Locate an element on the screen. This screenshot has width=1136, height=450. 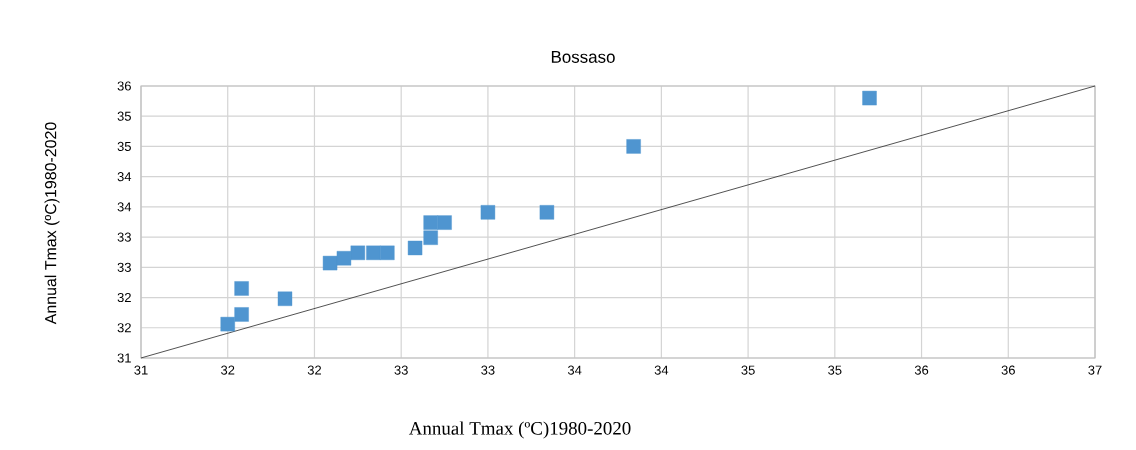
x-tick-label: 37 is located at coordinates (1095, 370).